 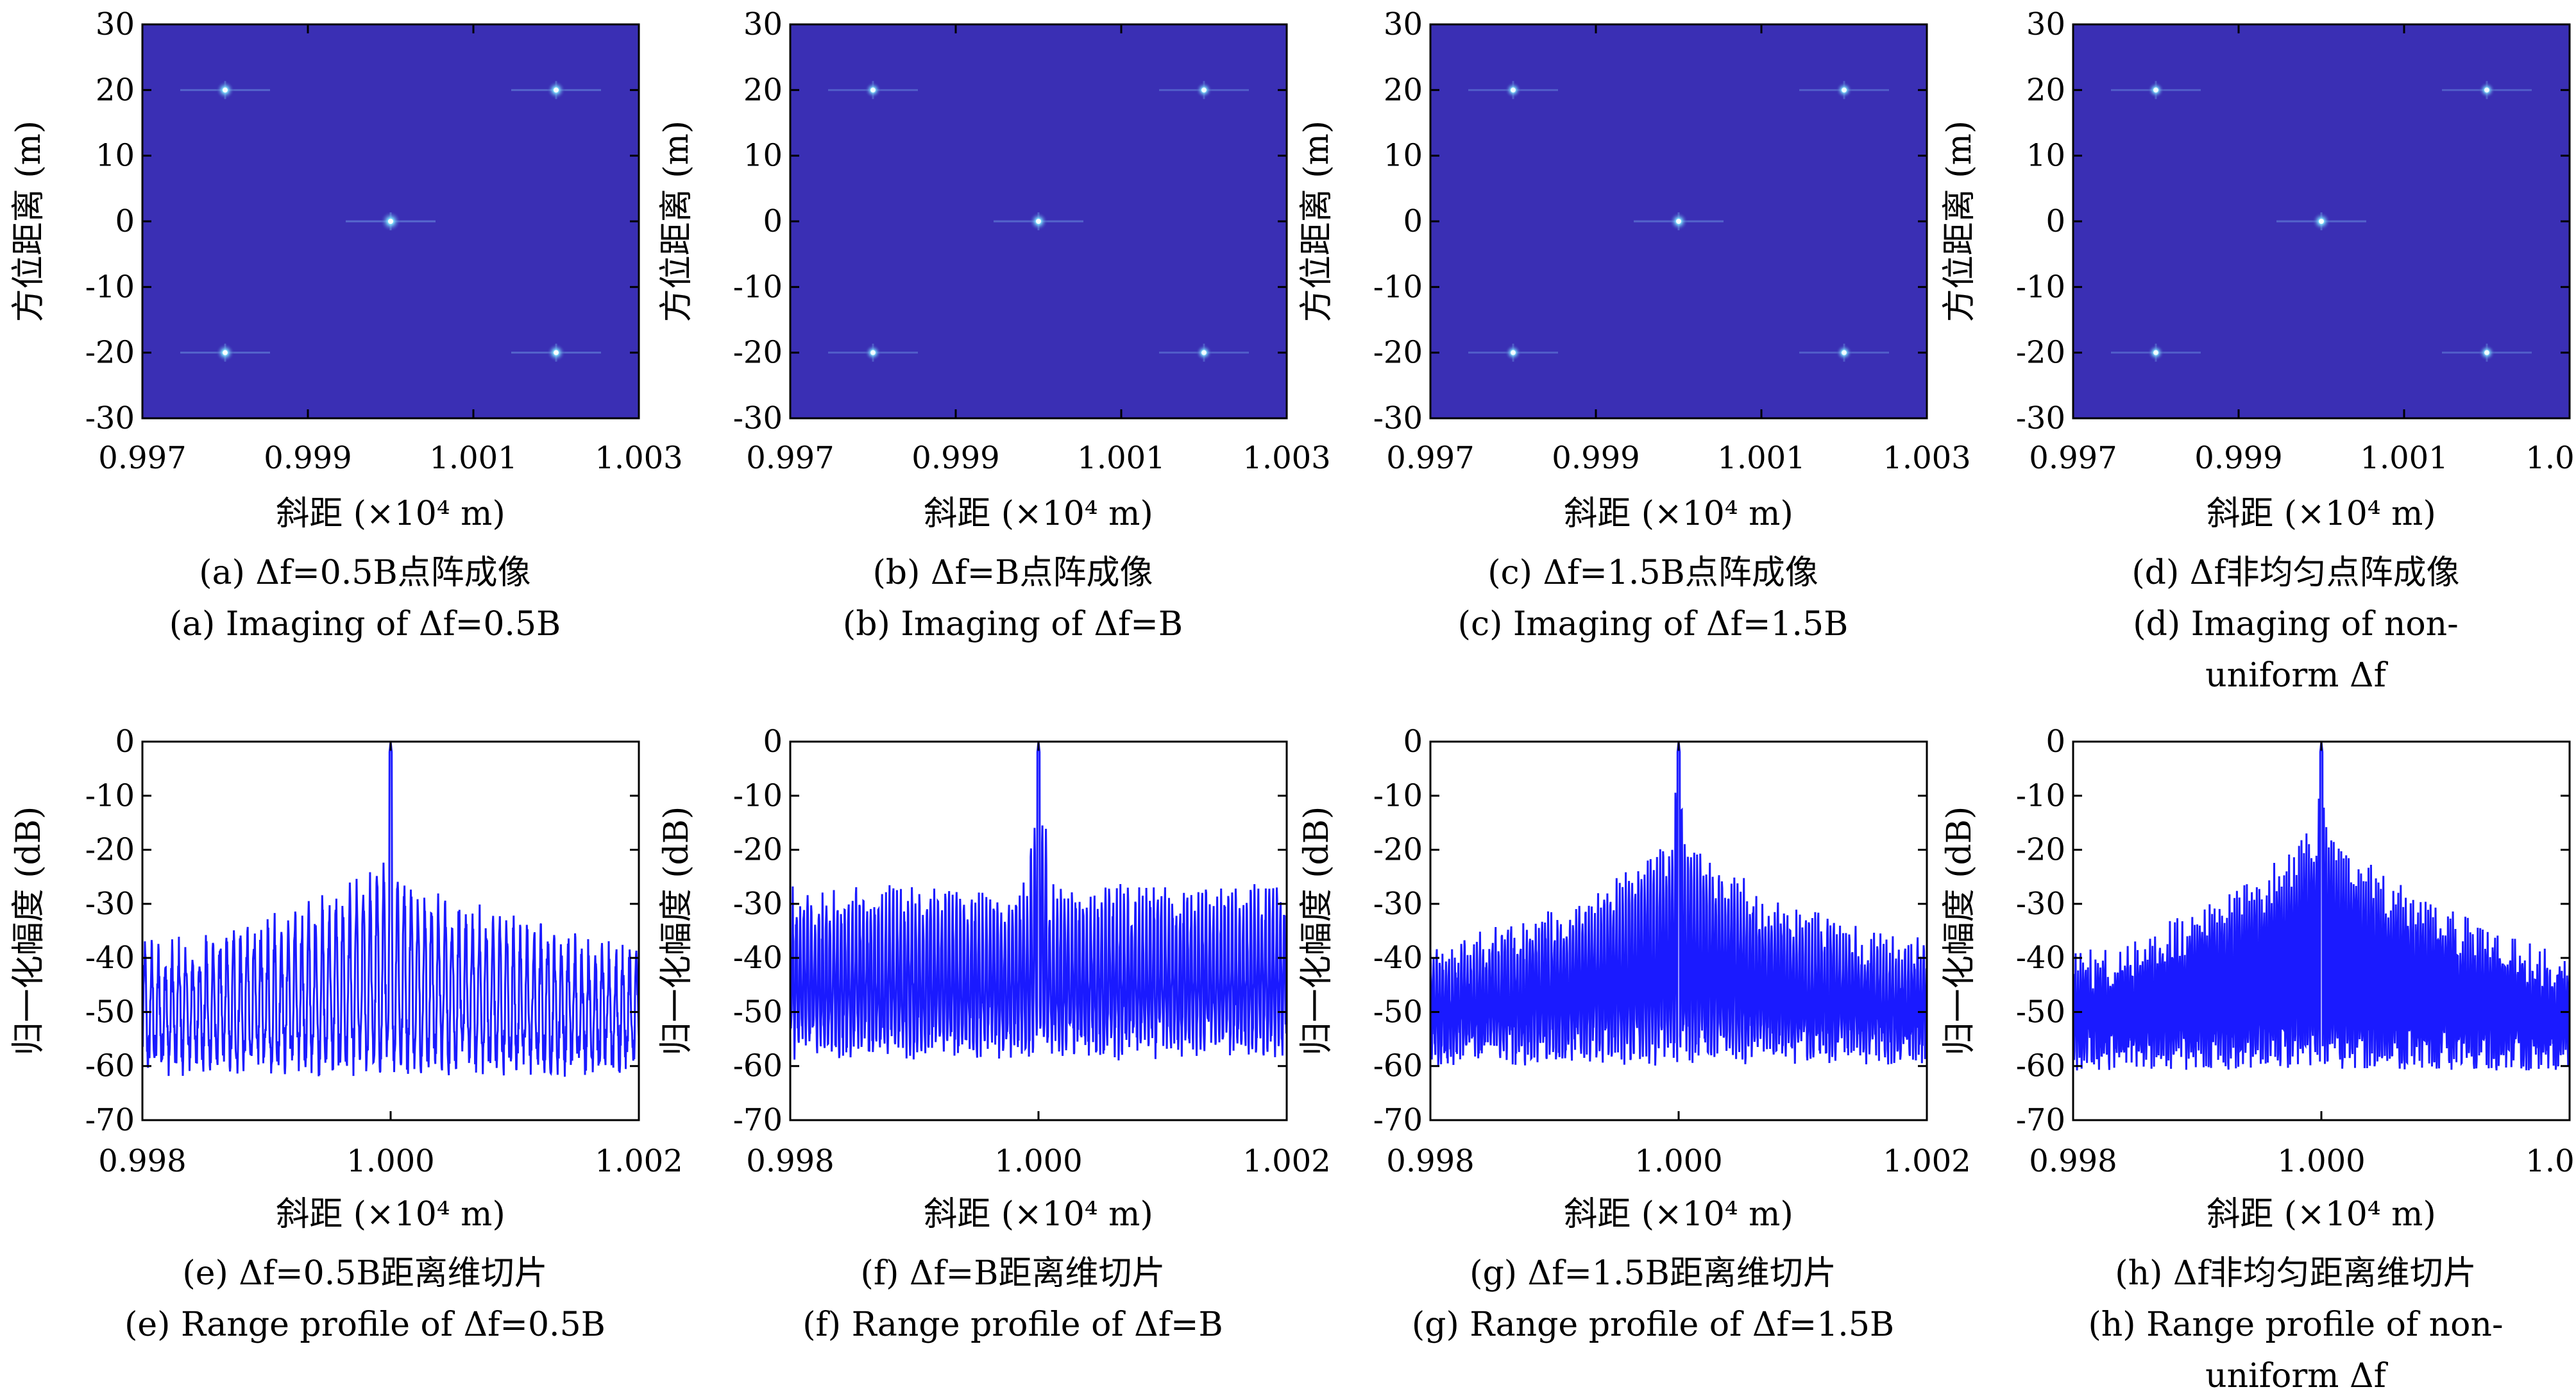 What do you see at coordinates (1653, 624) in the screenshot?
I see `caption-english: (c) Imaging of Δf=1.5B` at bounding box center [1653, 624].